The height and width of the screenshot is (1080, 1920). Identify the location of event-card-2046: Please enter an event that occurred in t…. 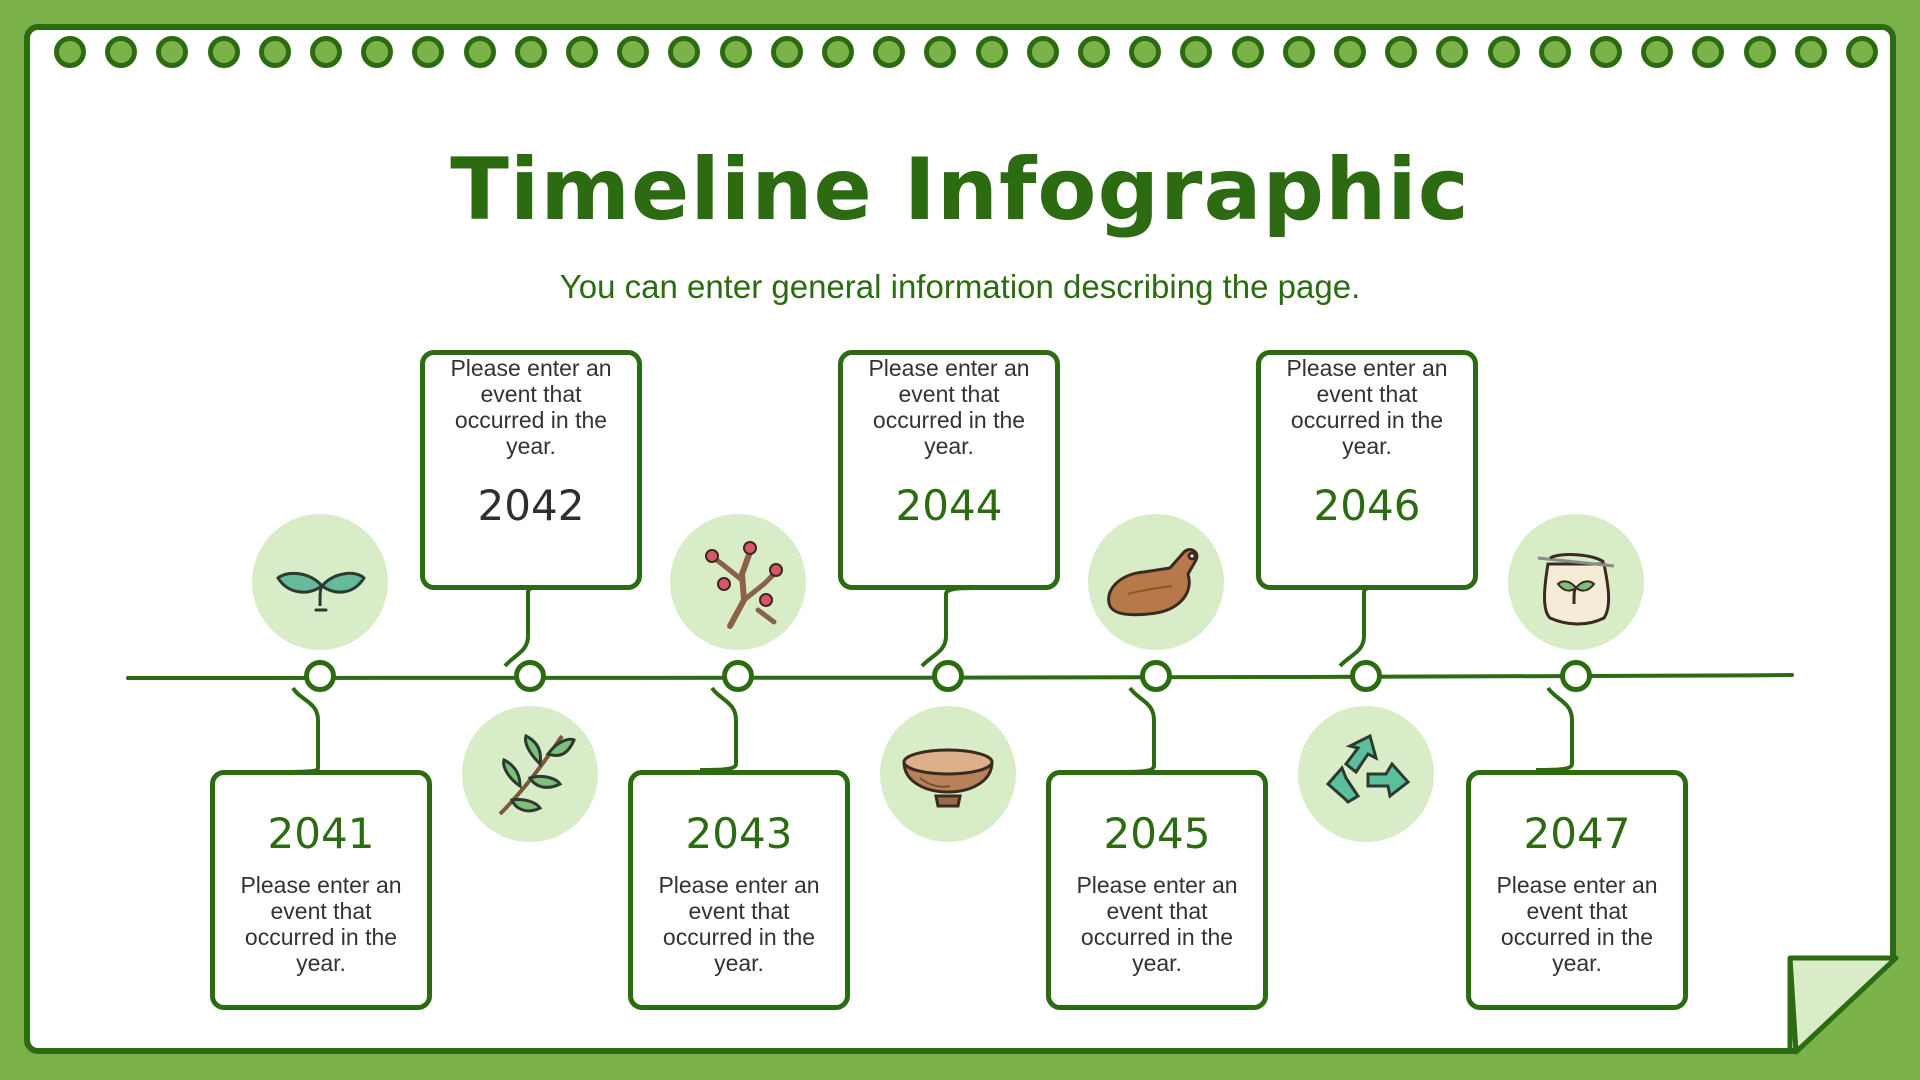
(1367, 470).